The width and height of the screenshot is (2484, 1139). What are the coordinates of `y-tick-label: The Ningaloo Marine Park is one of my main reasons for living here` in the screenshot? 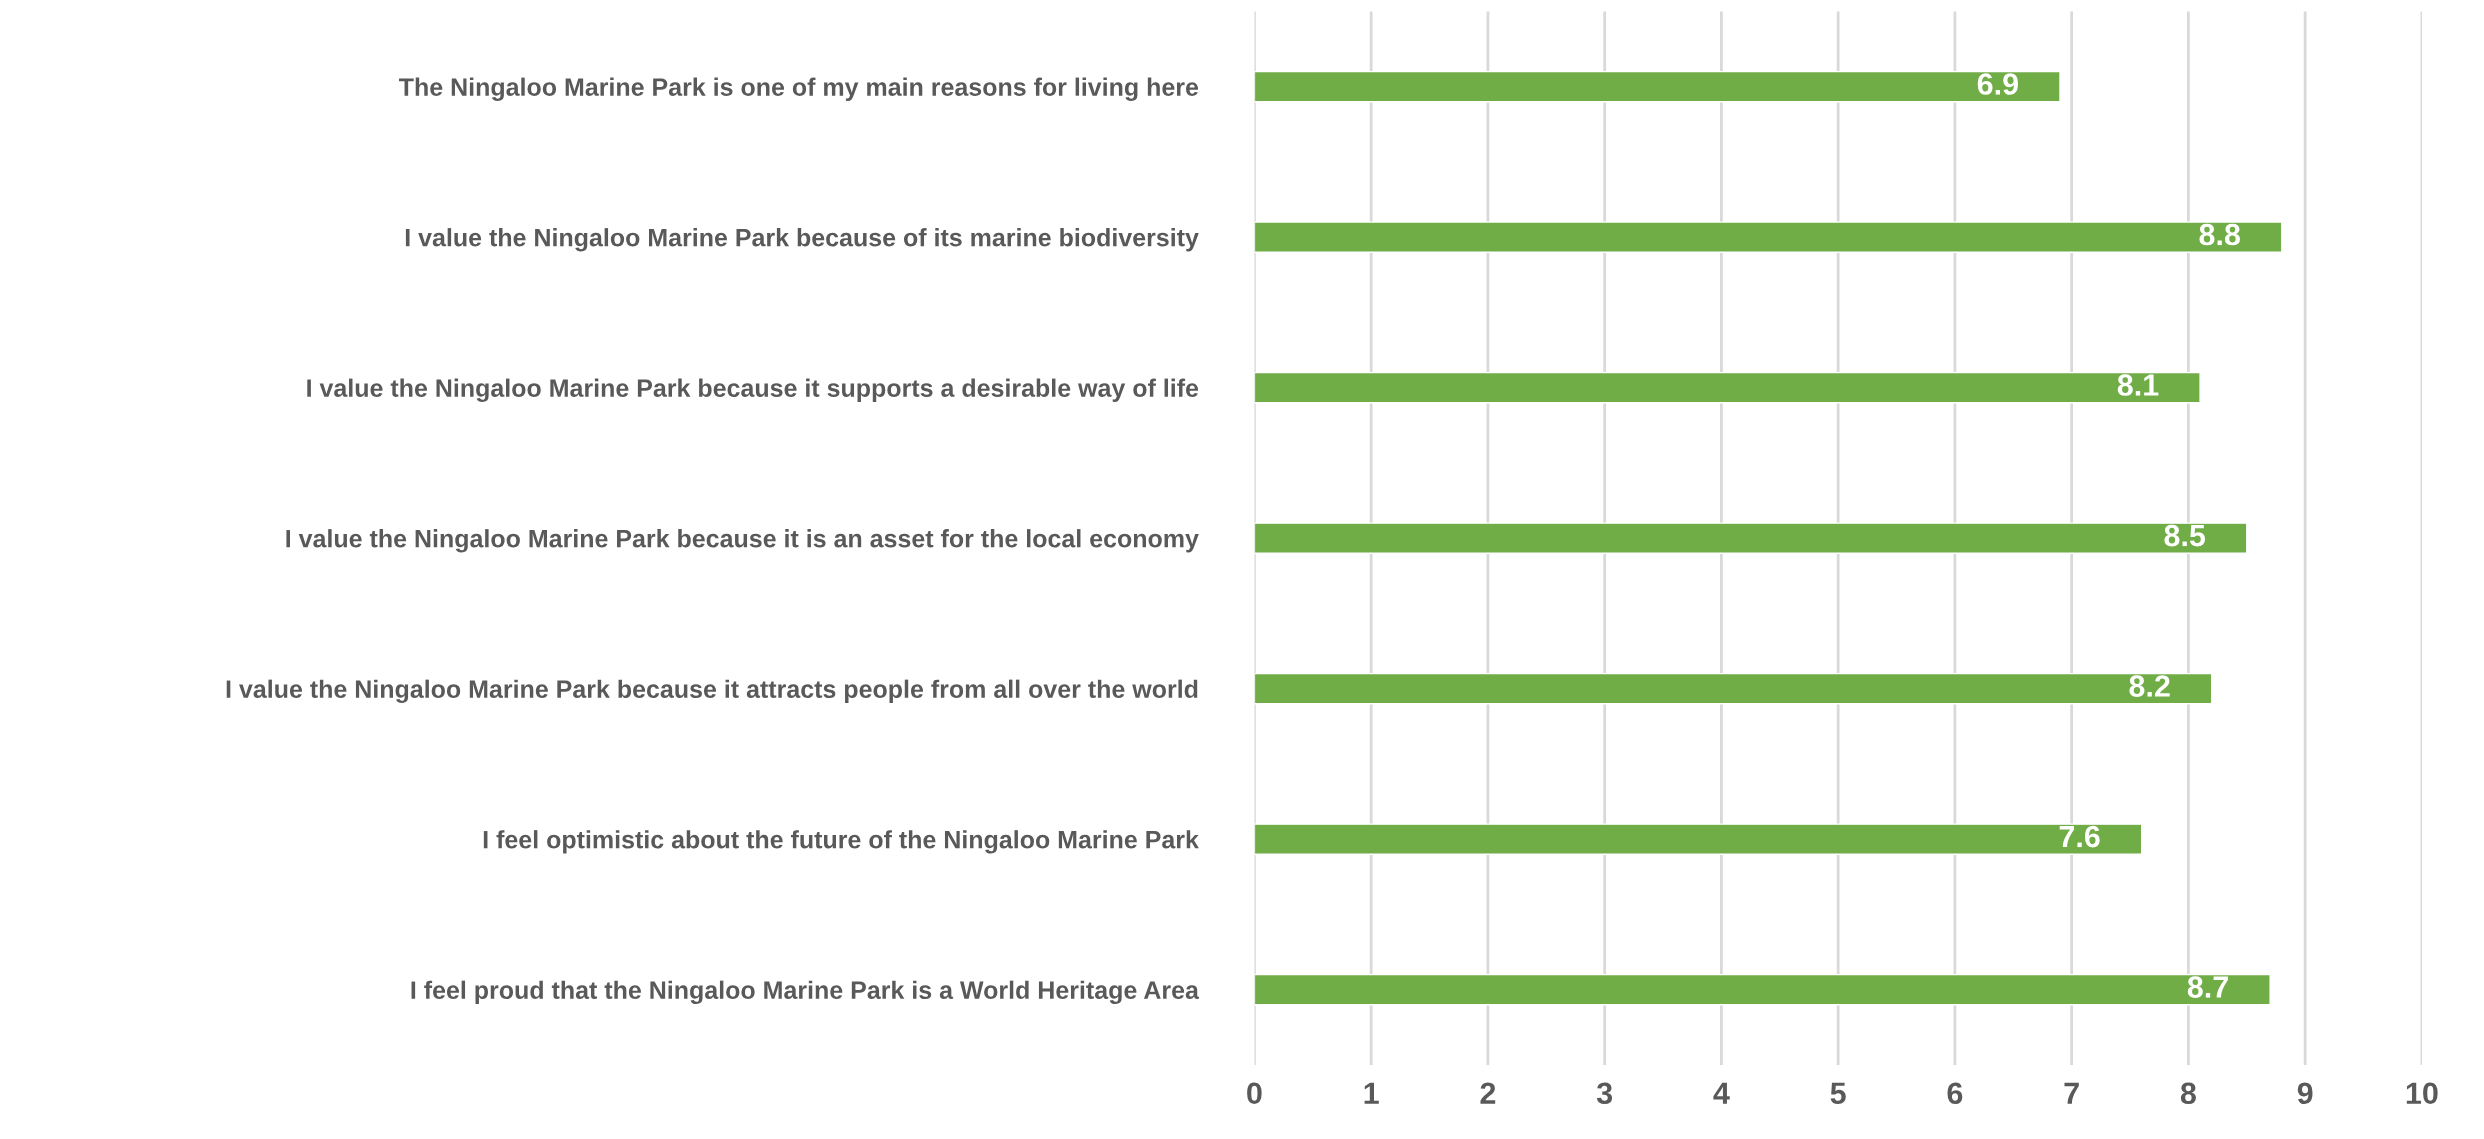 It's located at (799, 89).